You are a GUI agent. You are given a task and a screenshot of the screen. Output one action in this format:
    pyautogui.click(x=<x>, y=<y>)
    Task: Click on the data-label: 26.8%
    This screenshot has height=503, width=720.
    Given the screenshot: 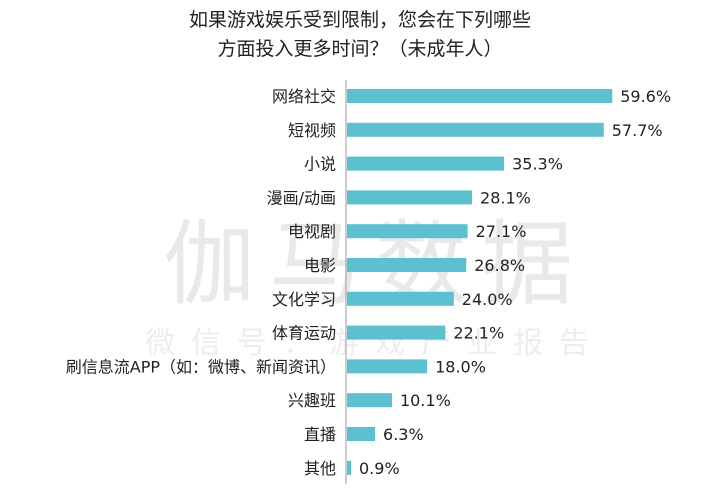 What is the action you would take?
    pyautogui.click(x=499, y=265)
    